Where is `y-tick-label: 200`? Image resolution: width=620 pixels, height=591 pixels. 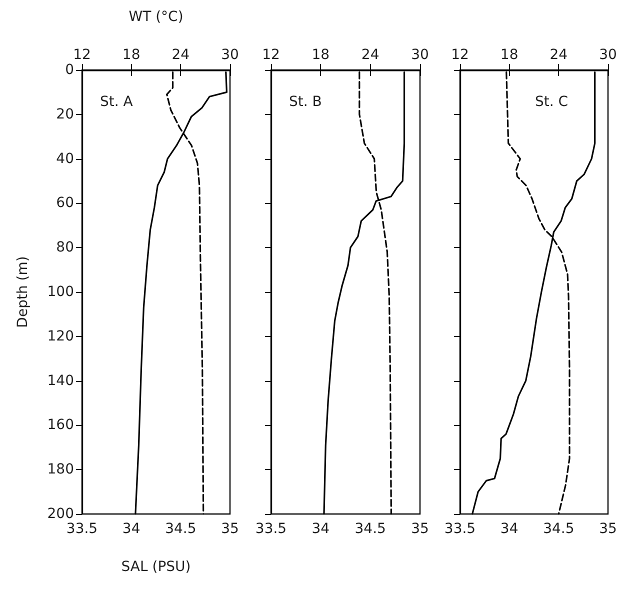 y-tick-label: 200 is located at coordinates (60, 514).